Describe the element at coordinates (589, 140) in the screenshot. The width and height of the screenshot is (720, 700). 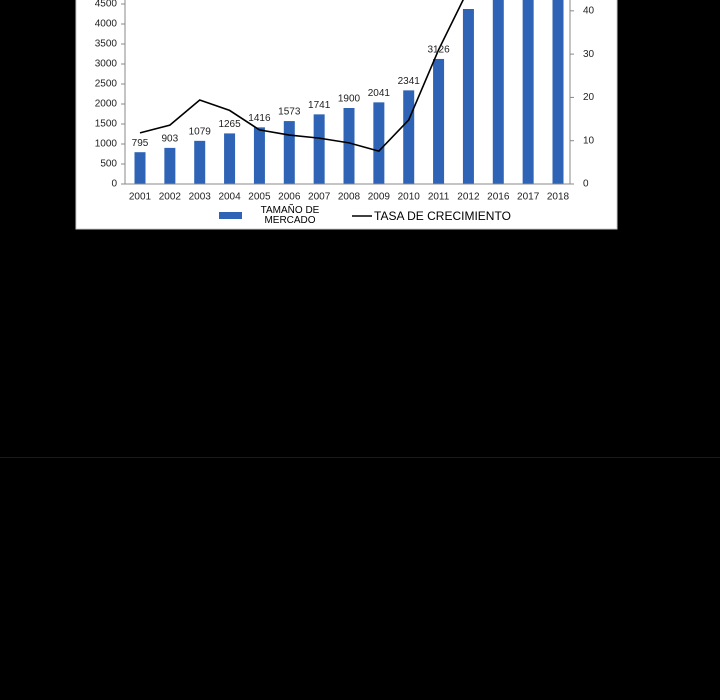
I see `y2-tick-label: 10` at that location.